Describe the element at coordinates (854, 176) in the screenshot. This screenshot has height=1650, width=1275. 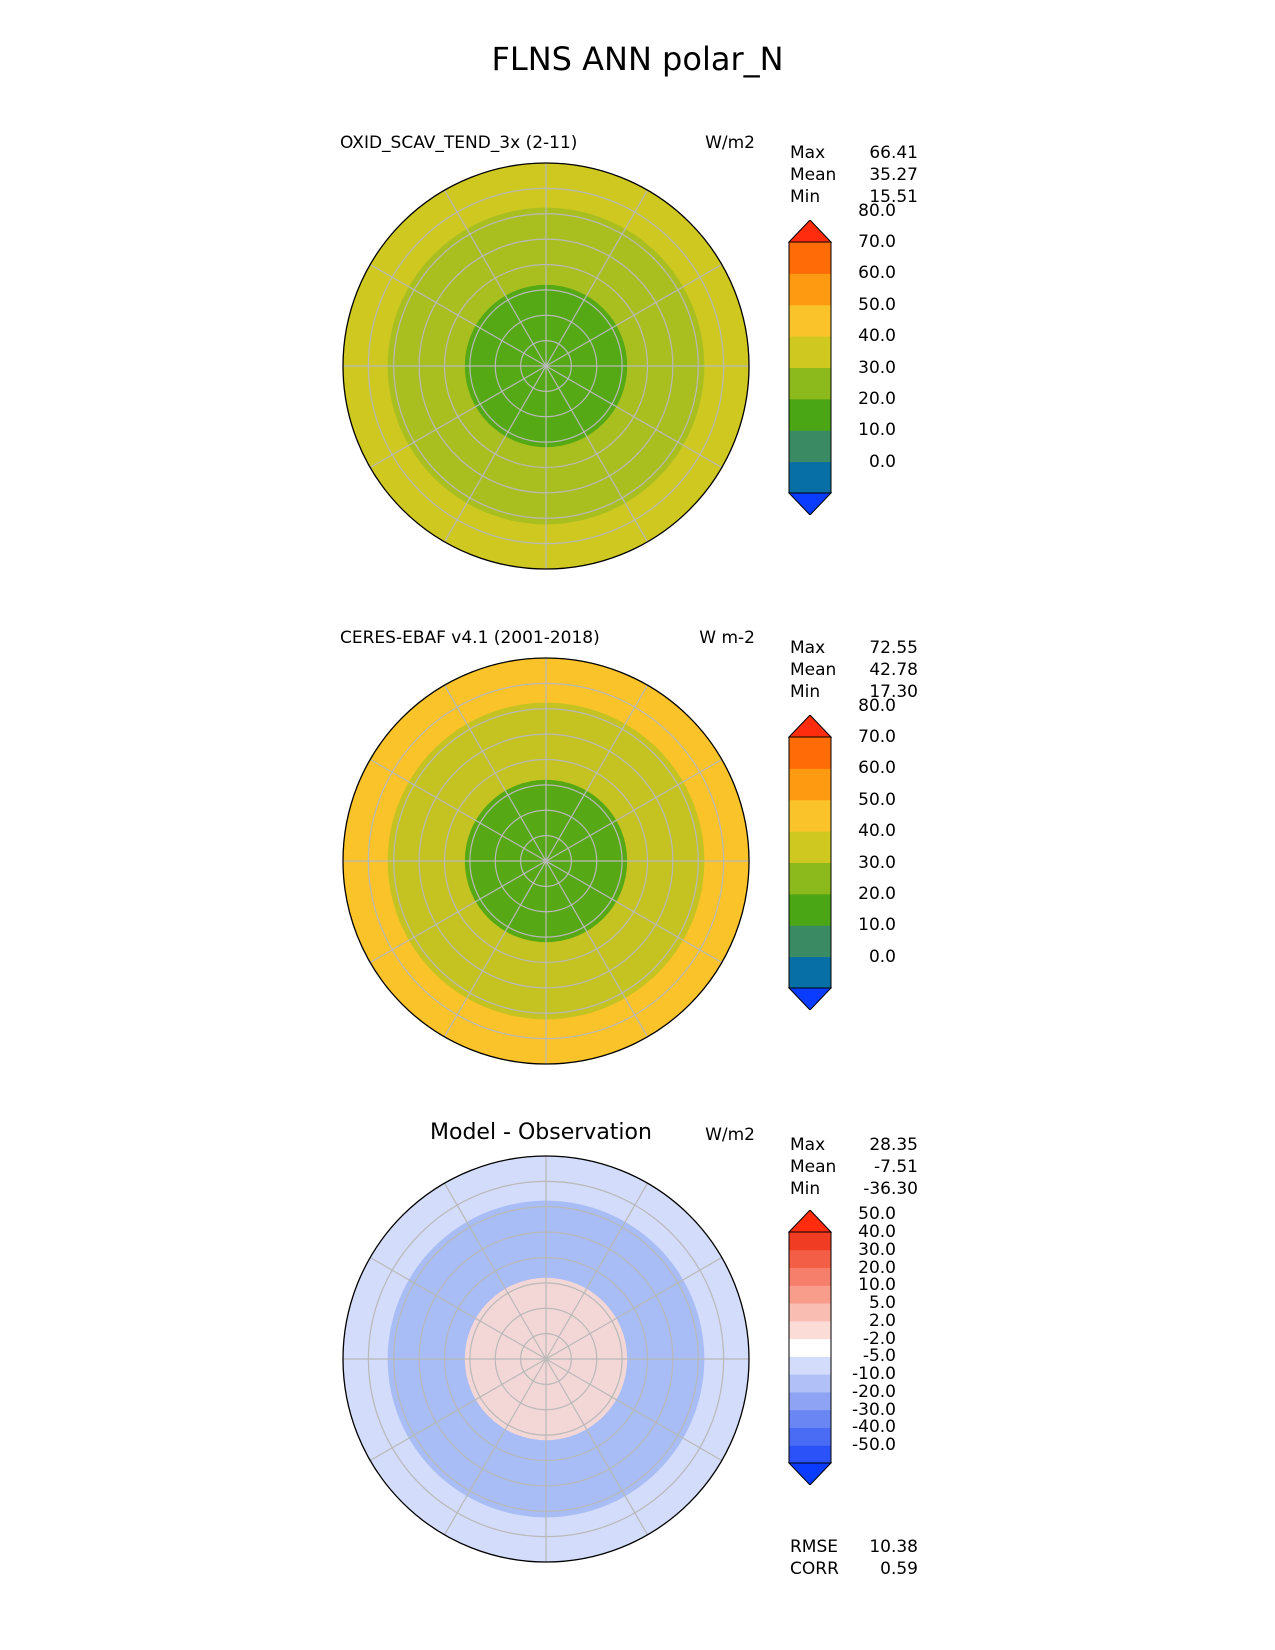
I see `panel-stats: Max 66.41 Mean 35.27 Min 15.51` at that location.